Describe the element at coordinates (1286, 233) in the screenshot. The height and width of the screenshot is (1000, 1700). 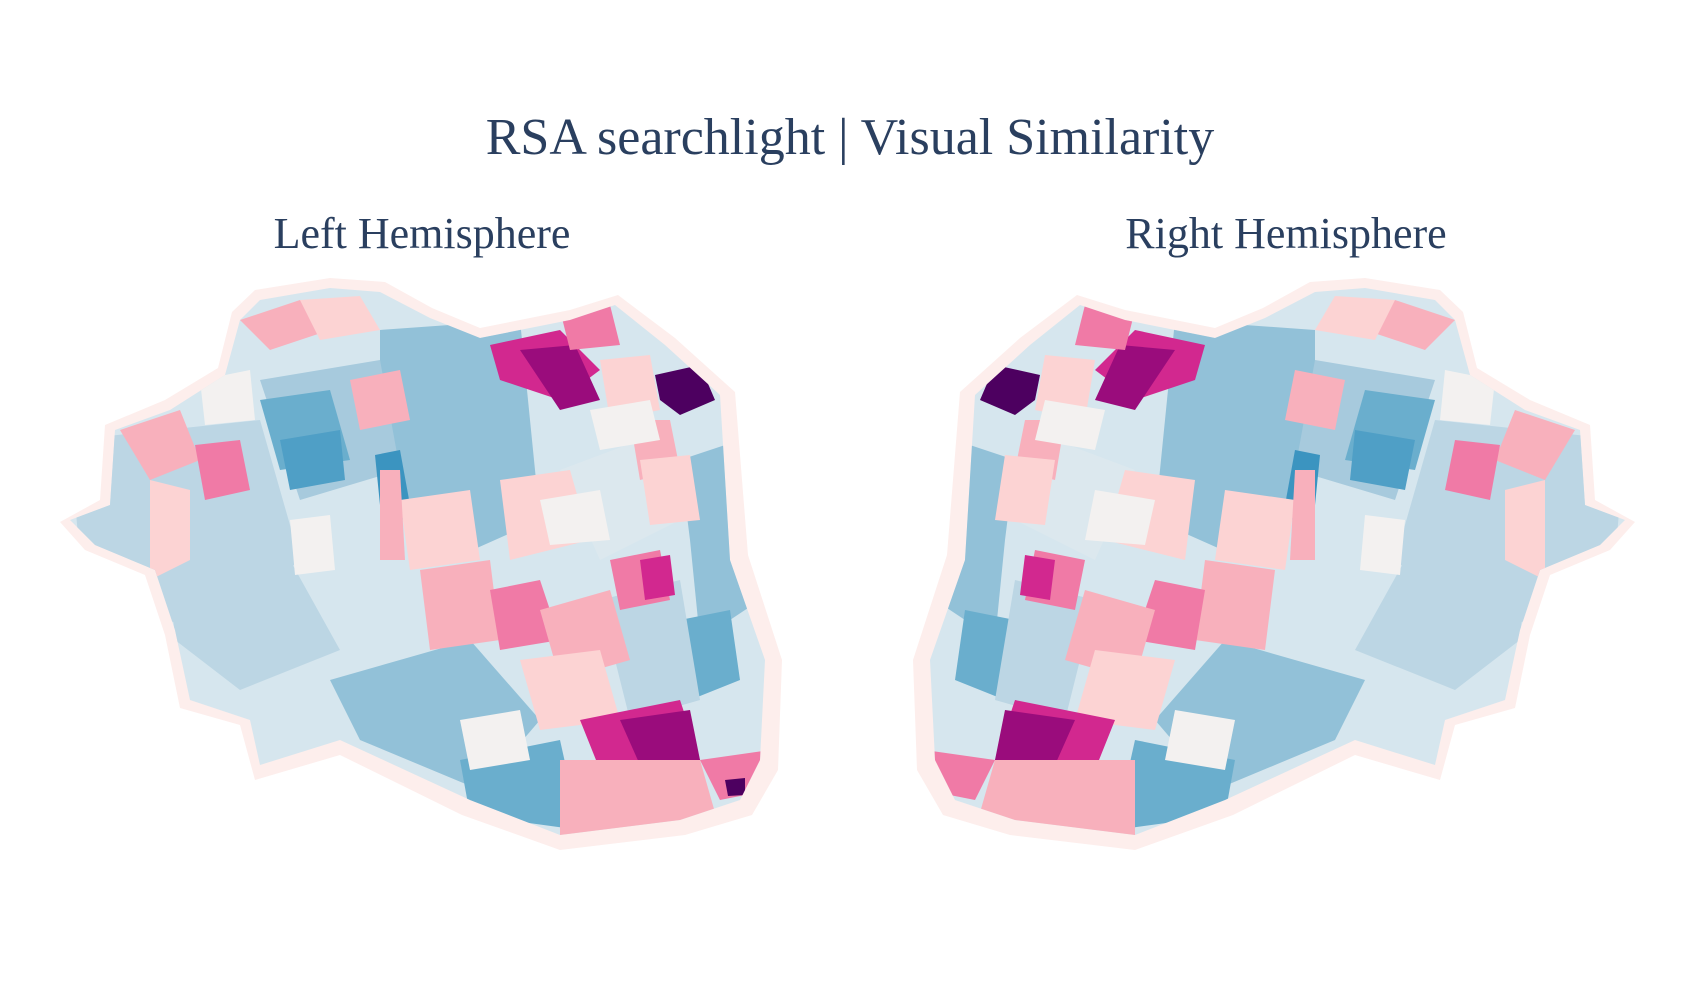
I see `right-hemisphere-label: Right Hemisphere` at that location.